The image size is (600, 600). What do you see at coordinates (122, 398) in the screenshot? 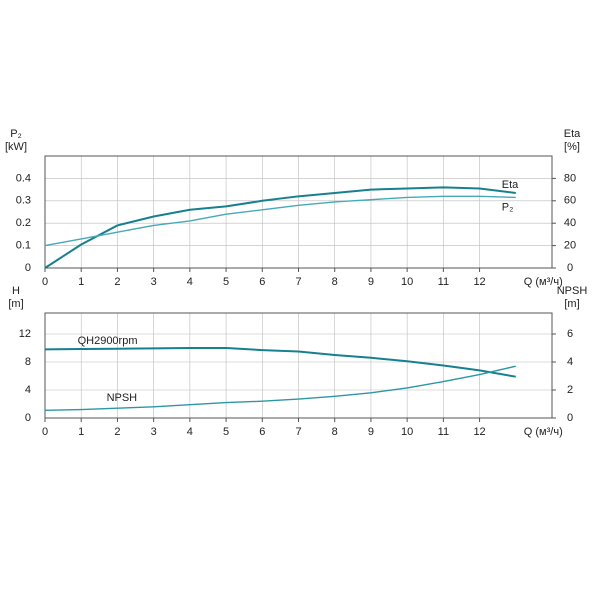
I see `series-label: NPSH` at bounding box center [122, 398].